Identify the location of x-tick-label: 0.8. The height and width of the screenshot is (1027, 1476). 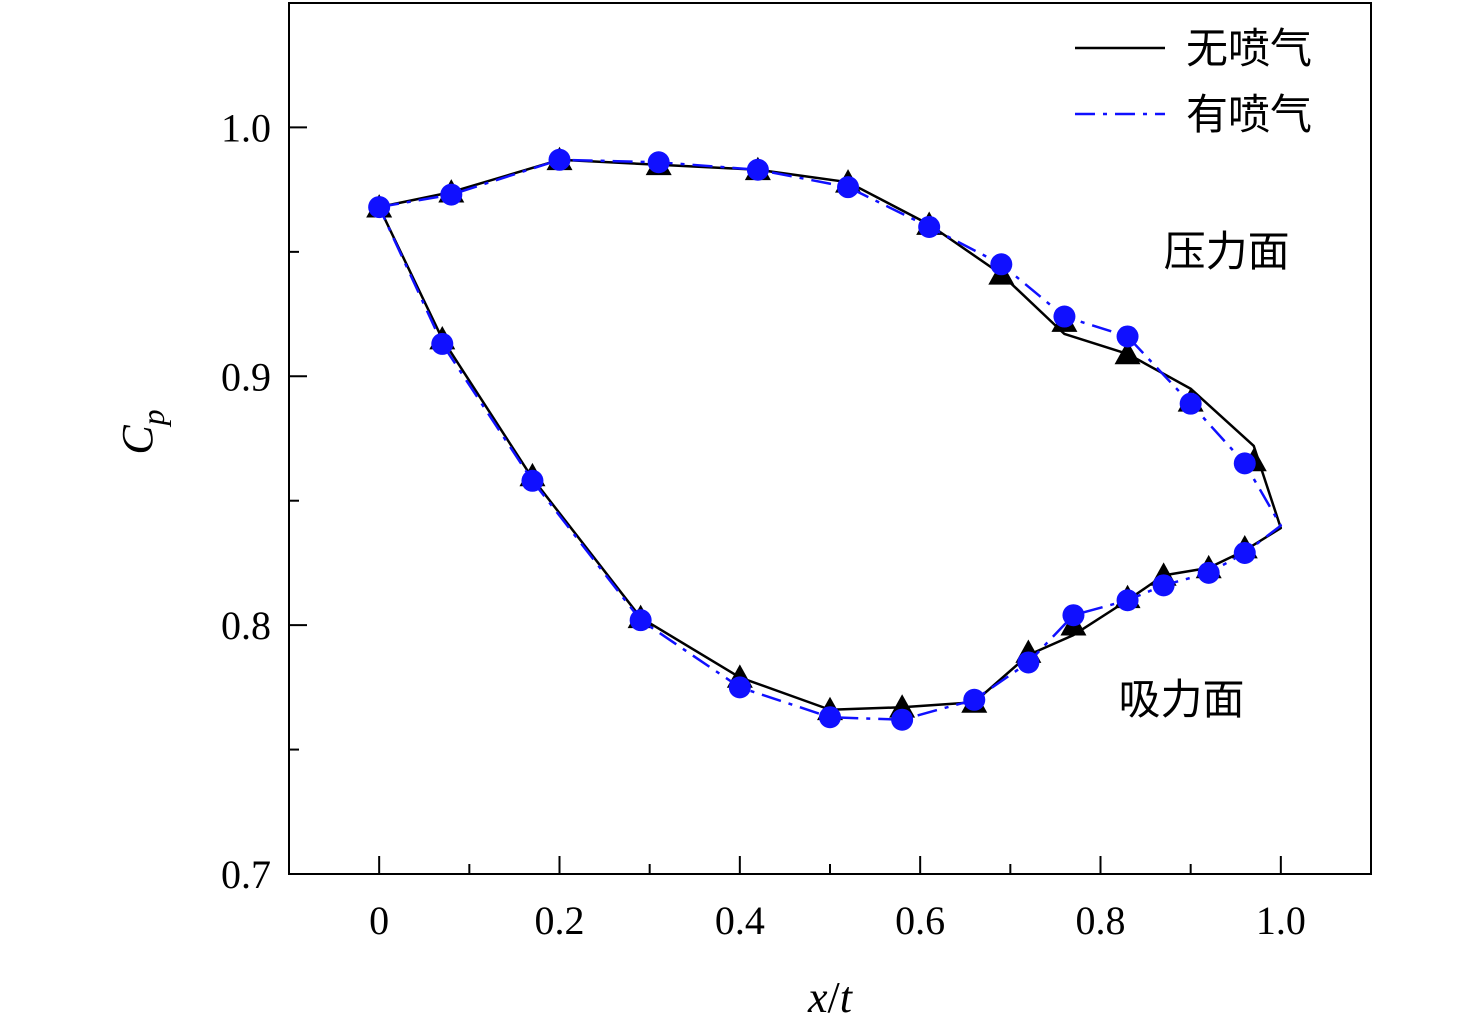
(1101, 920).